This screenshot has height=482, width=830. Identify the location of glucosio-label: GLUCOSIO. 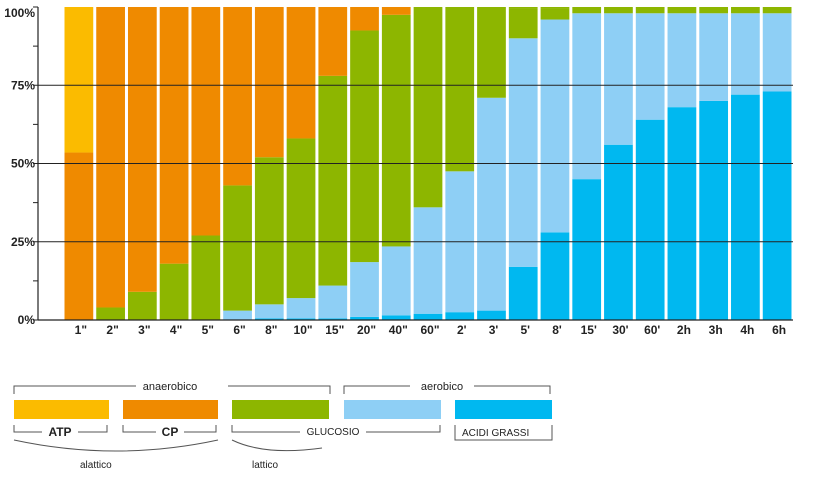
(333, 432).